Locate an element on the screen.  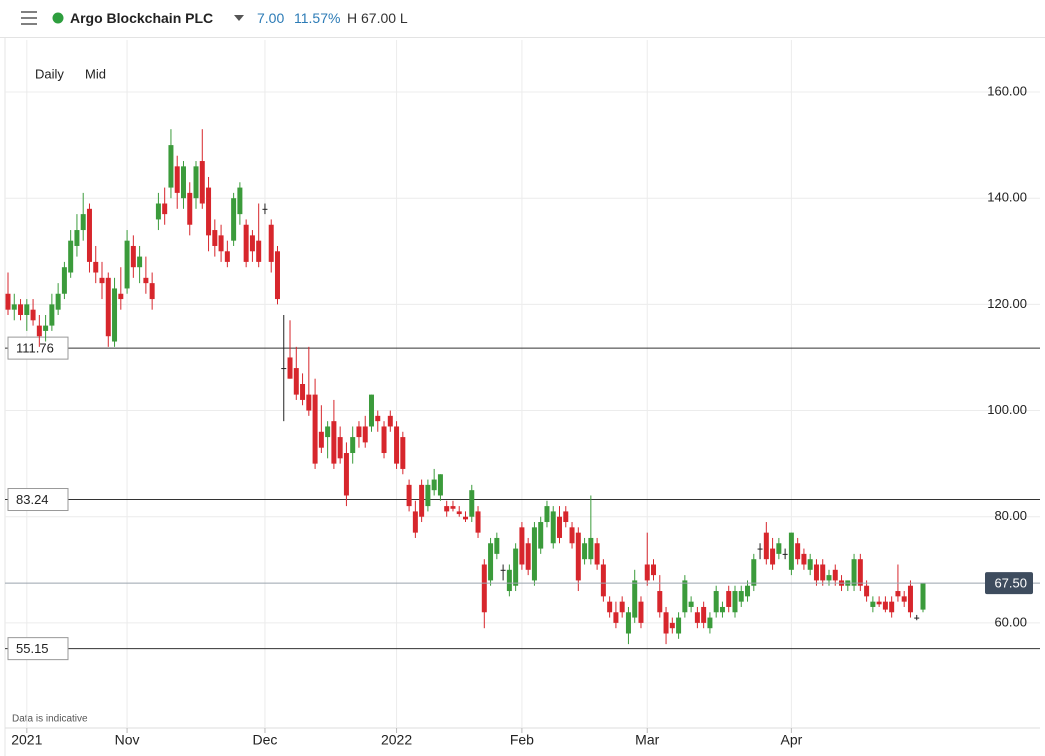
instrument-name: Argo Blockchain PLC is located at coordinates (142, 18).